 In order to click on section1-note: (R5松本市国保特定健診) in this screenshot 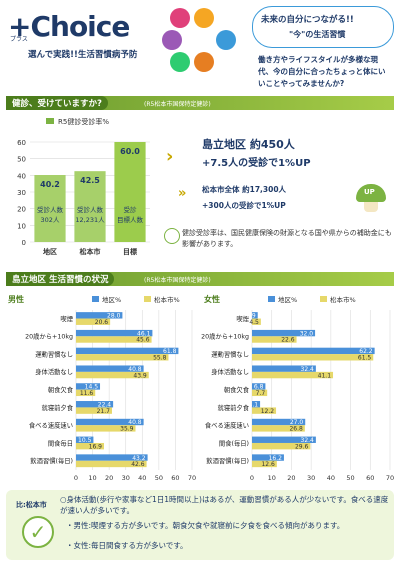, I will do `click(177, 104)`.